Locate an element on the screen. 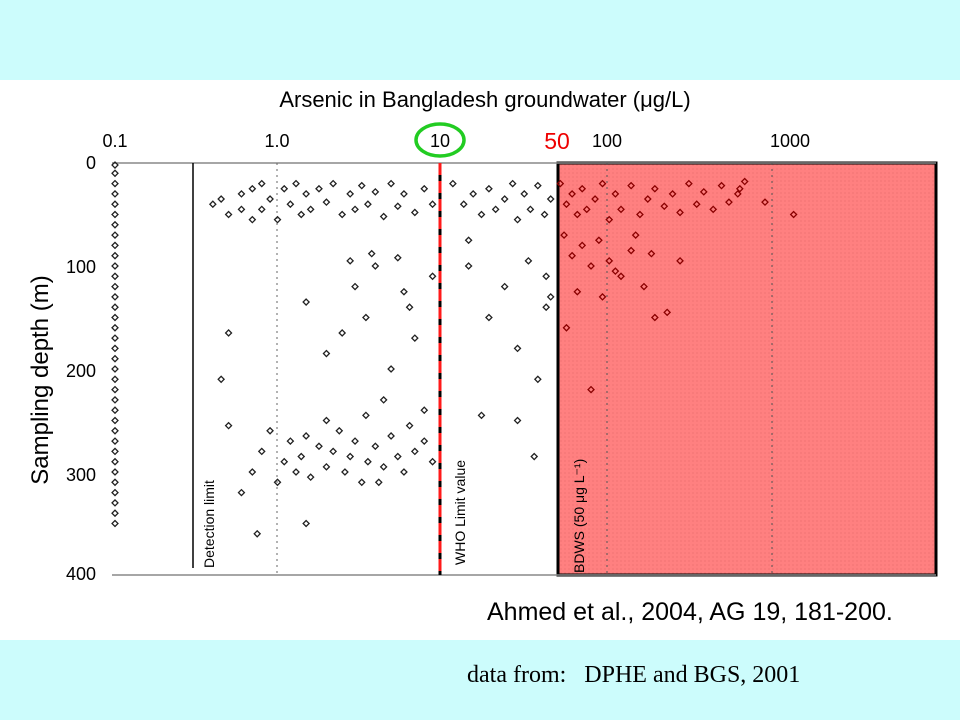  bottom-band is located at coordinates (480, 680).